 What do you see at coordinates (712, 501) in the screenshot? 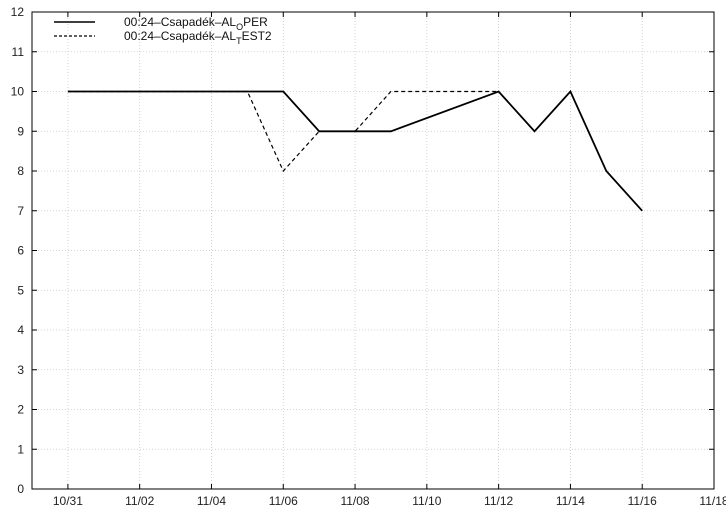
I see `x-tick-label: 11/18` at bounding box center [712, 501].